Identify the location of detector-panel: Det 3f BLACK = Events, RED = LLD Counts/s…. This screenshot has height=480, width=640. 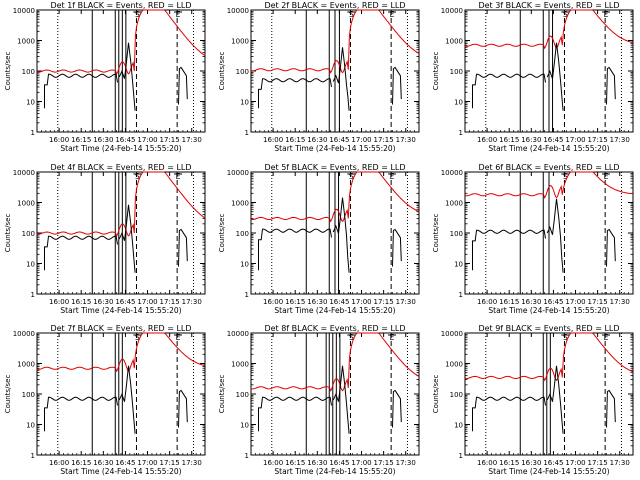
(533, 77).